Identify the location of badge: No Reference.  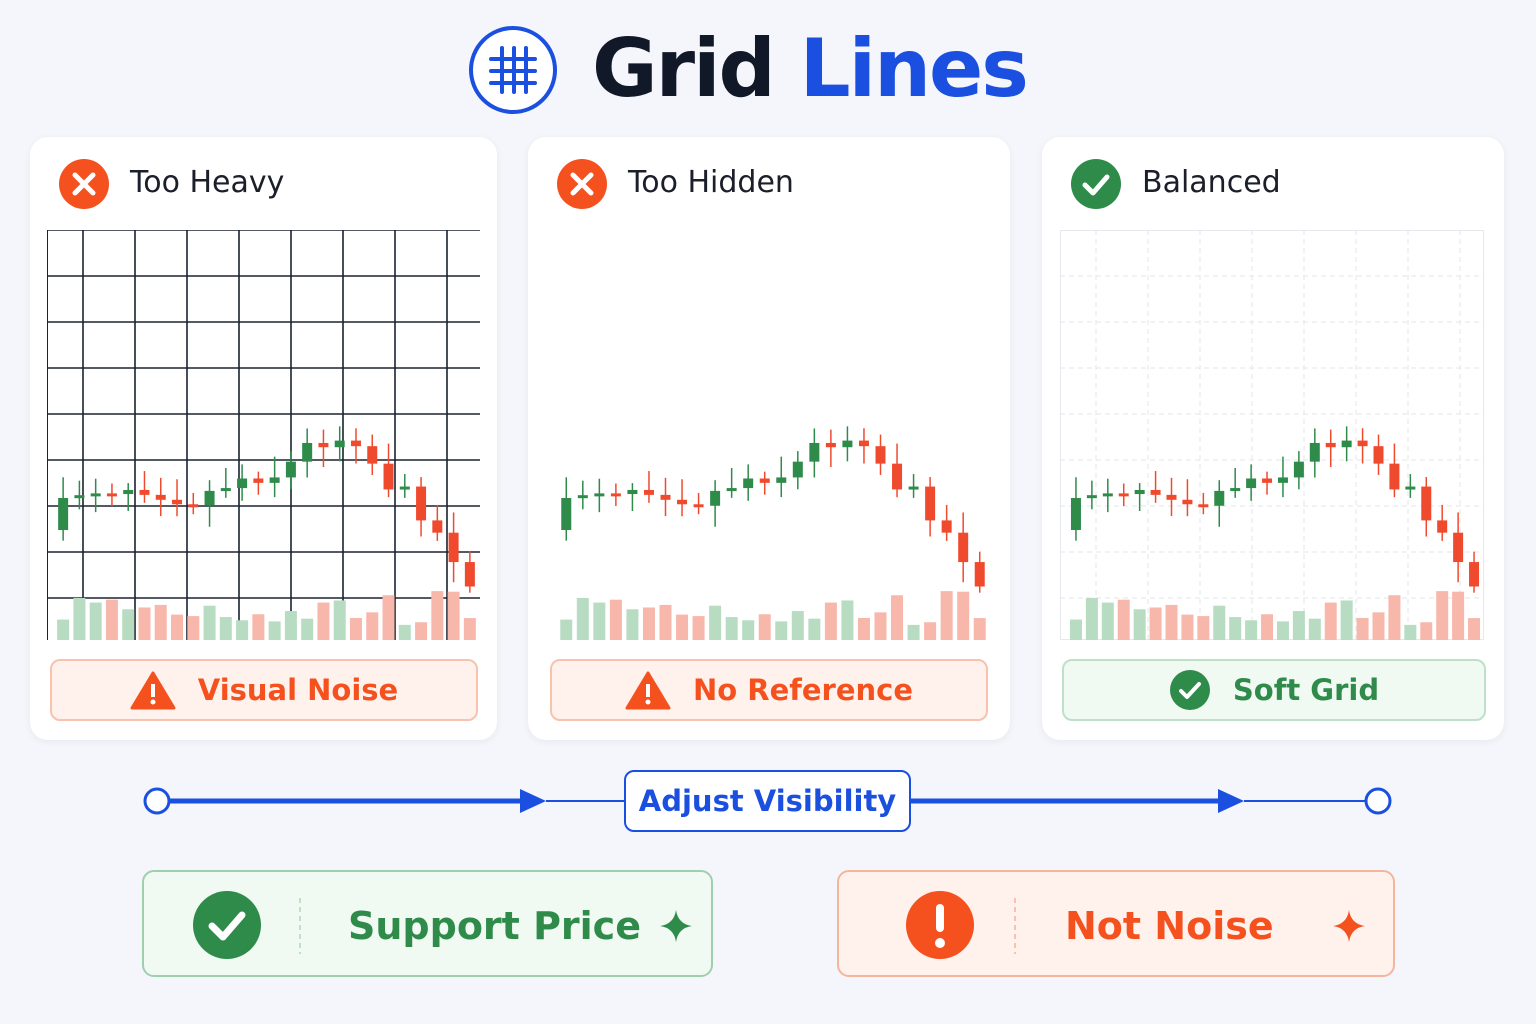
(769, 690).